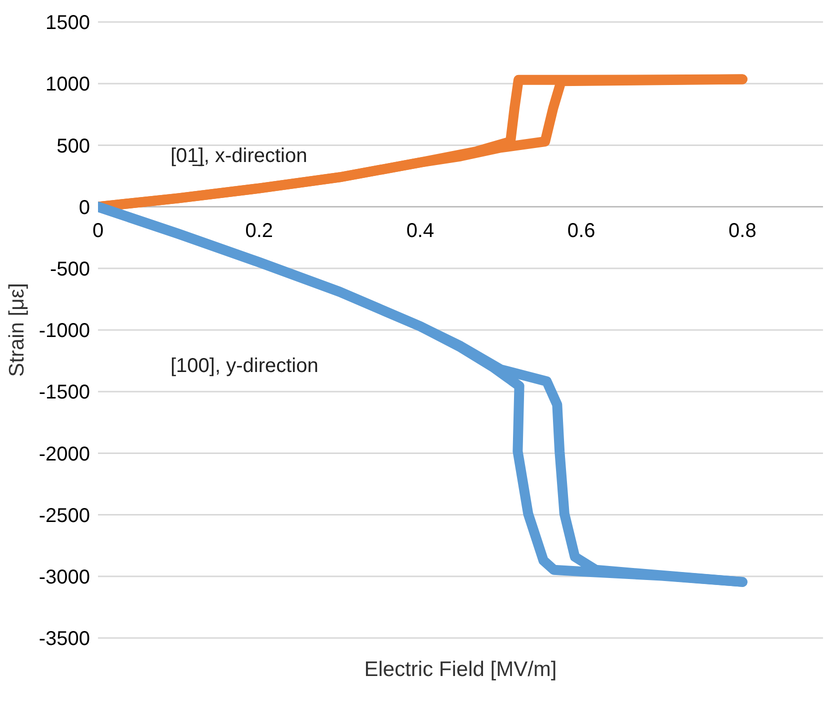 The image size is (827, 715). I want to click on x-tick-label: 0.2, so click(259, 231).